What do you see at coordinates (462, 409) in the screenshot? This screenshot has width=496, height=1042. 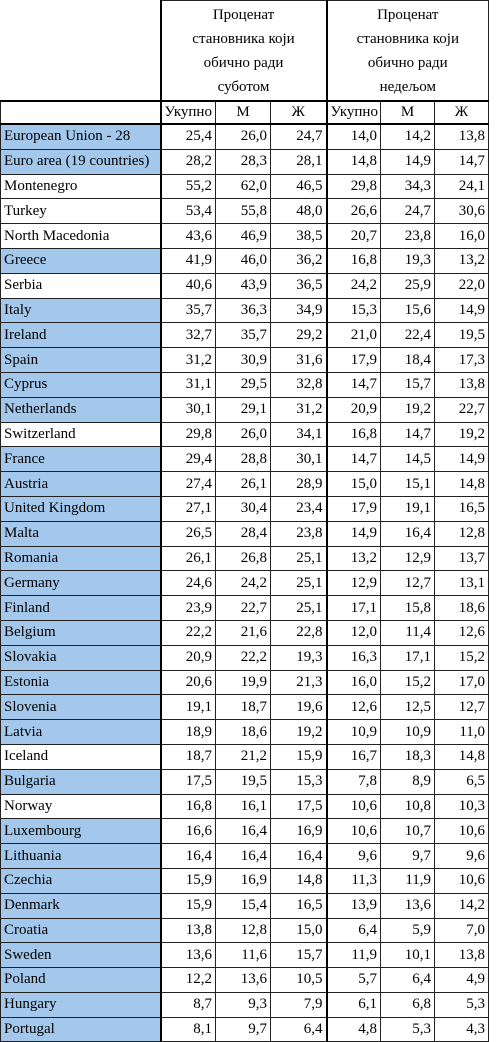 I see `value-cell: 22,7` at bounding box center [462, 409].